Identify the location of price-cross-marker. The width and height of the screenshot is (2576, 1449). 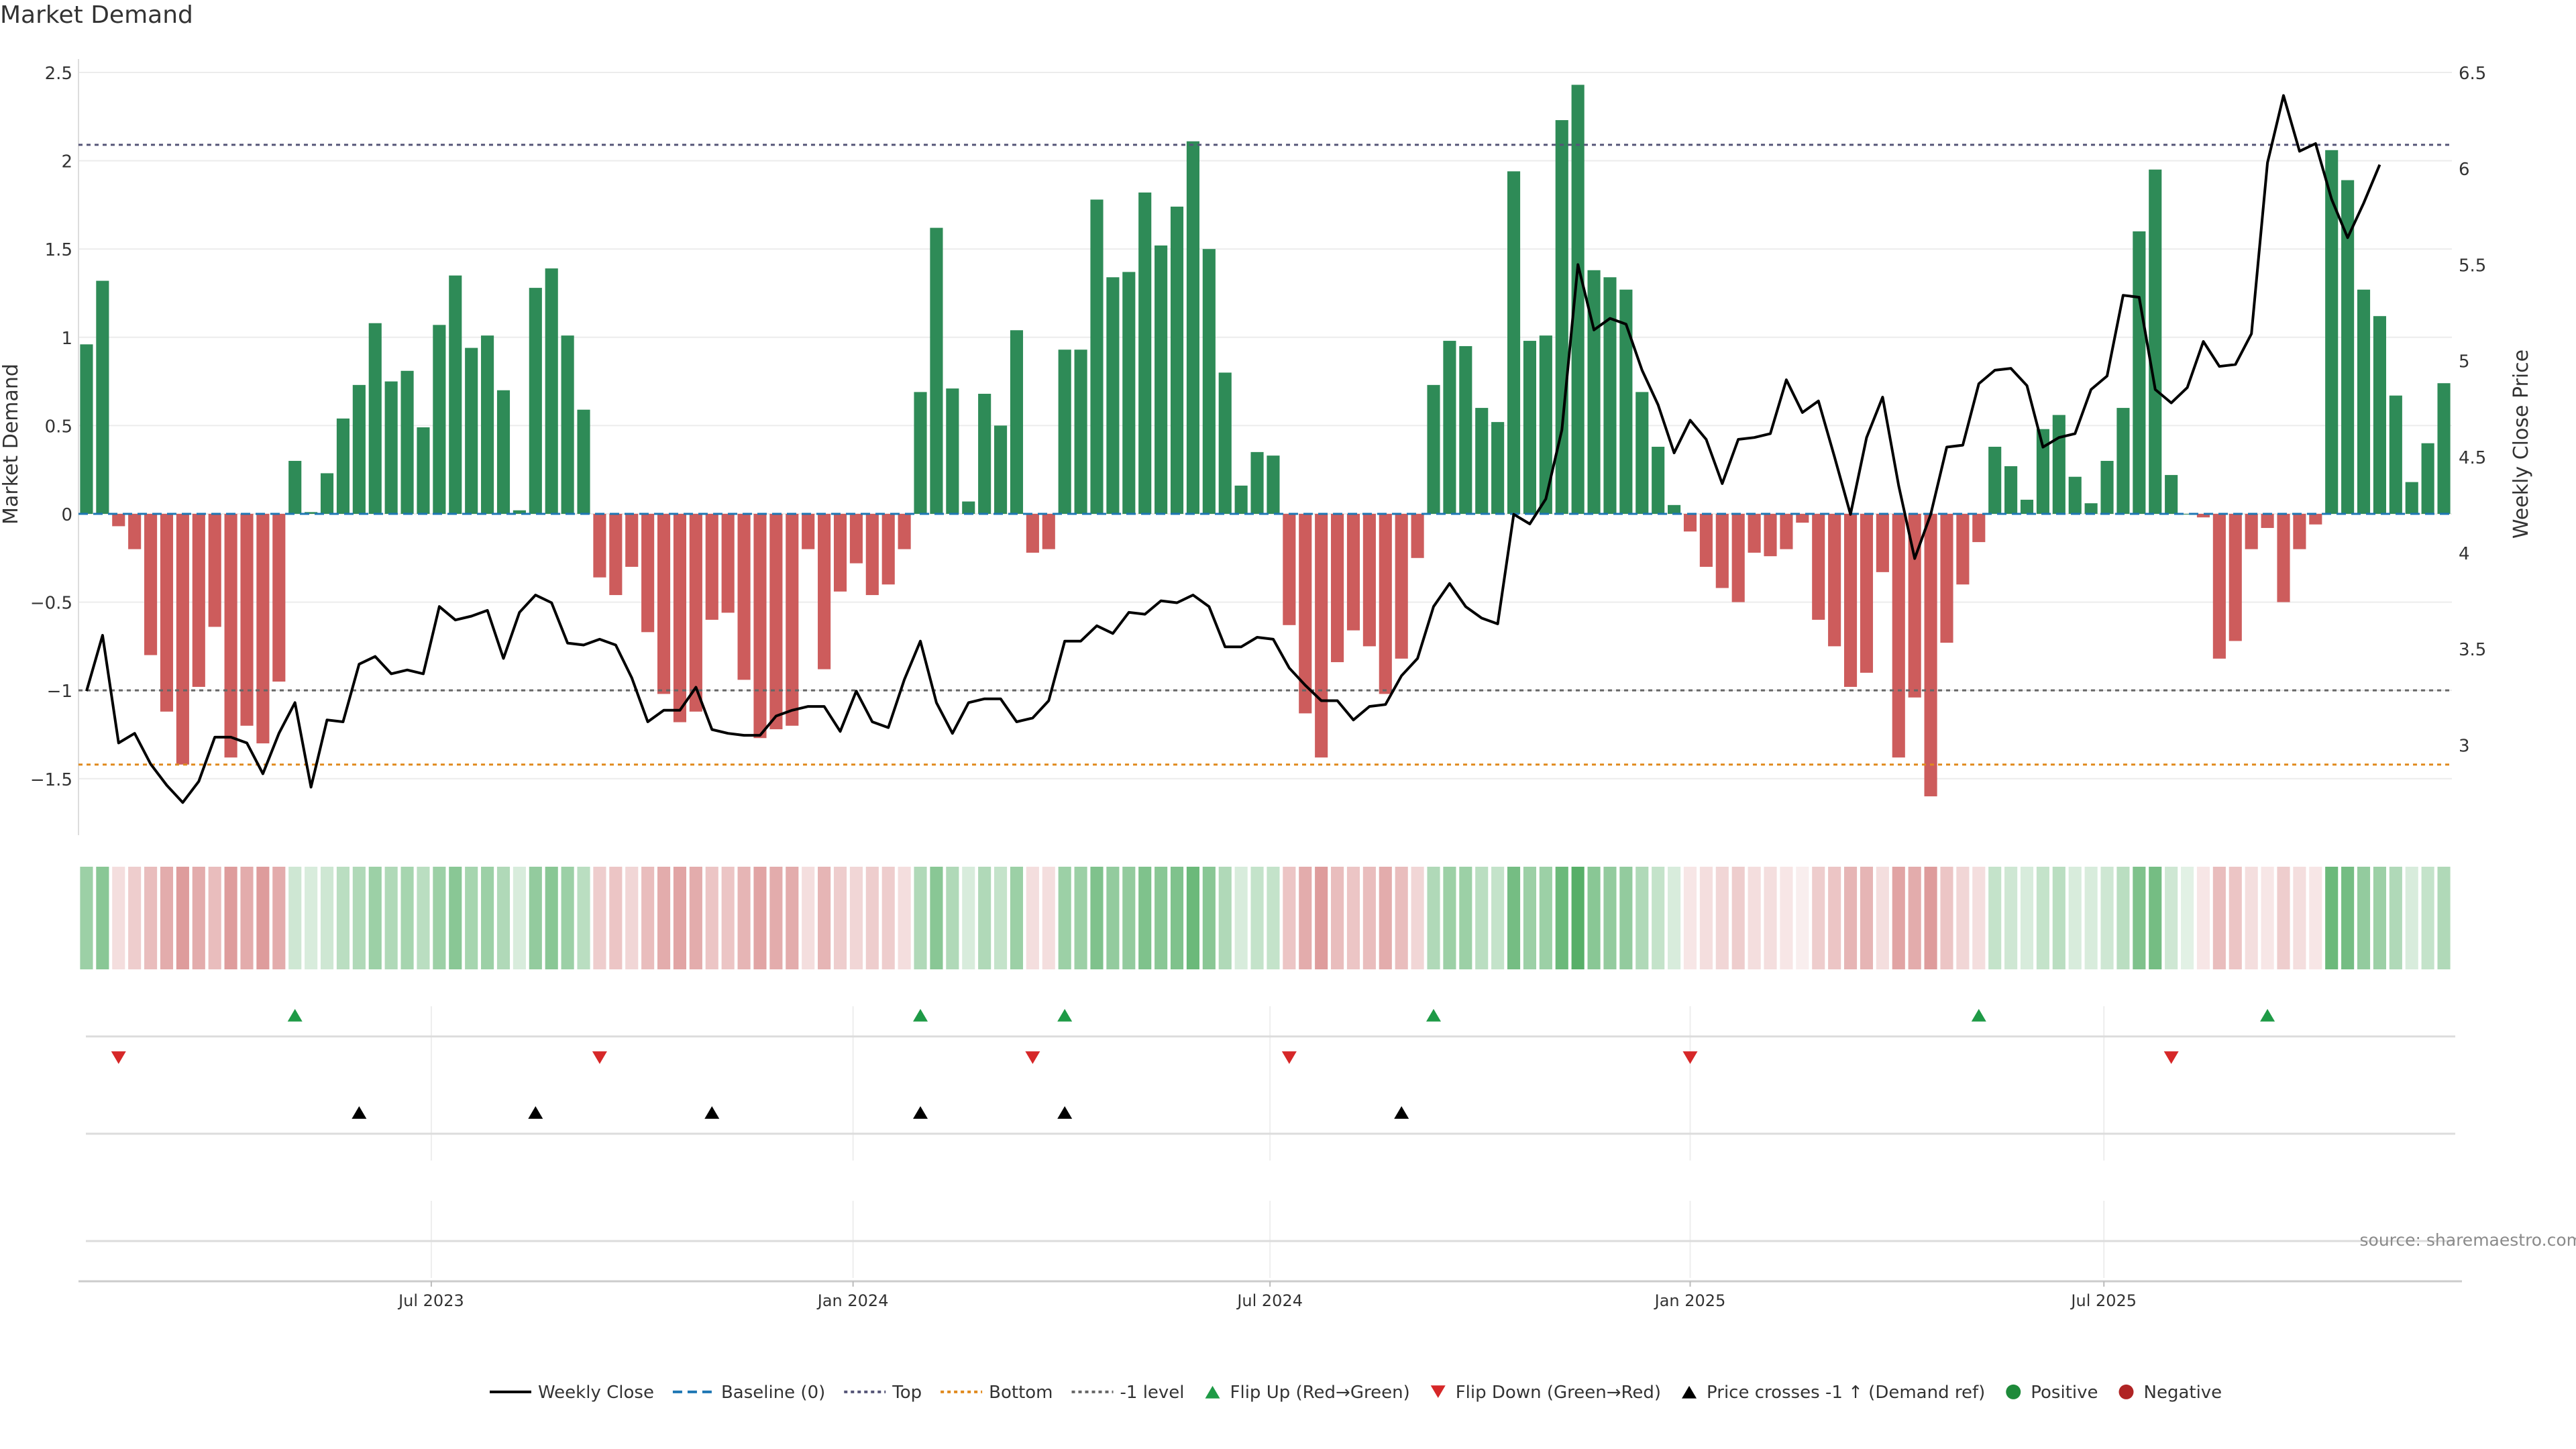
(712, 1112).